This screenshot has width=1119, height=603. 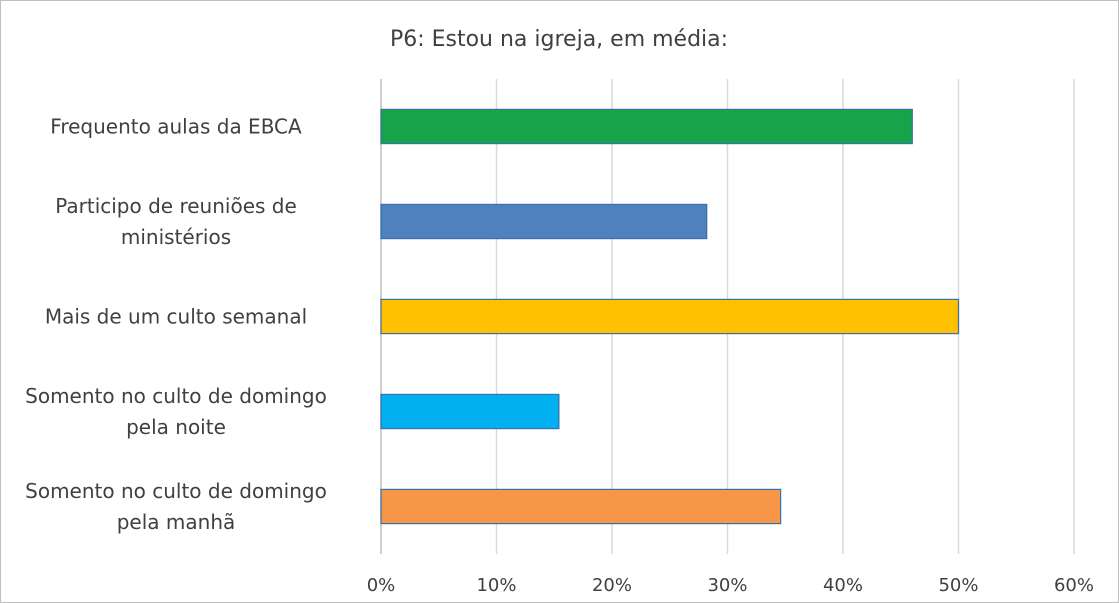 I want to click on category-label: pela manhã, so click(x=176, y=522).